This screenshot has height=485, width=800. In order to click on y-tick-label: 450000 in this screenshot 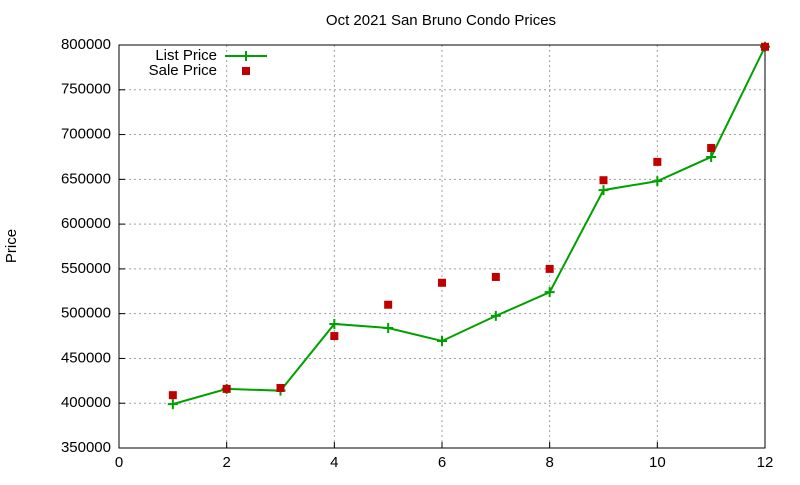, I will do `click(86, 357)`.